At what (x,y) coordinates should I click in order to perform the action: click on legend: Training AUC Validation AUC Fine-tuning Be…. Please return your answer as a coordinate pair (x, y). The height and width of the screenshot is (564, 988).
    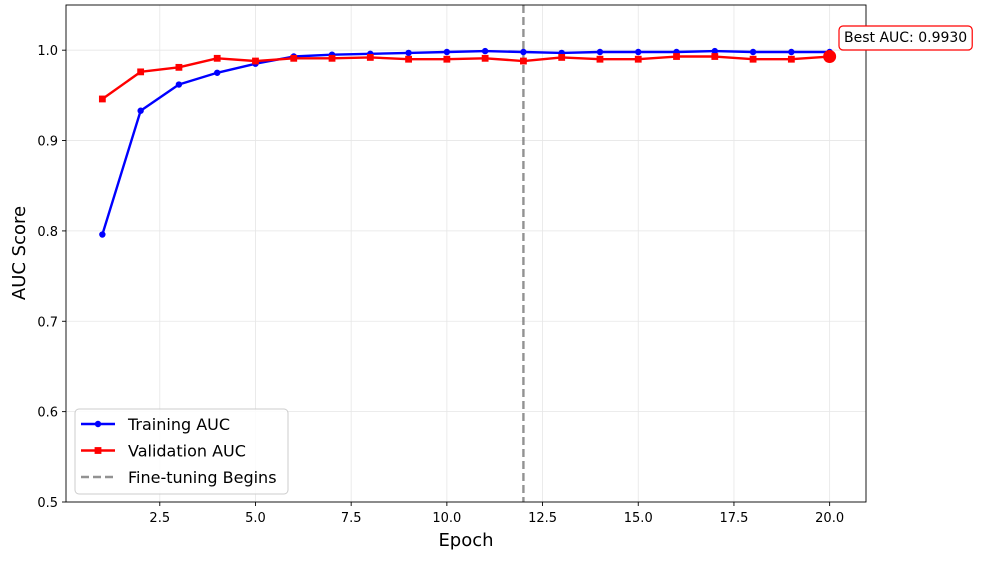
    Looking at the image, I should click on (181, 451).